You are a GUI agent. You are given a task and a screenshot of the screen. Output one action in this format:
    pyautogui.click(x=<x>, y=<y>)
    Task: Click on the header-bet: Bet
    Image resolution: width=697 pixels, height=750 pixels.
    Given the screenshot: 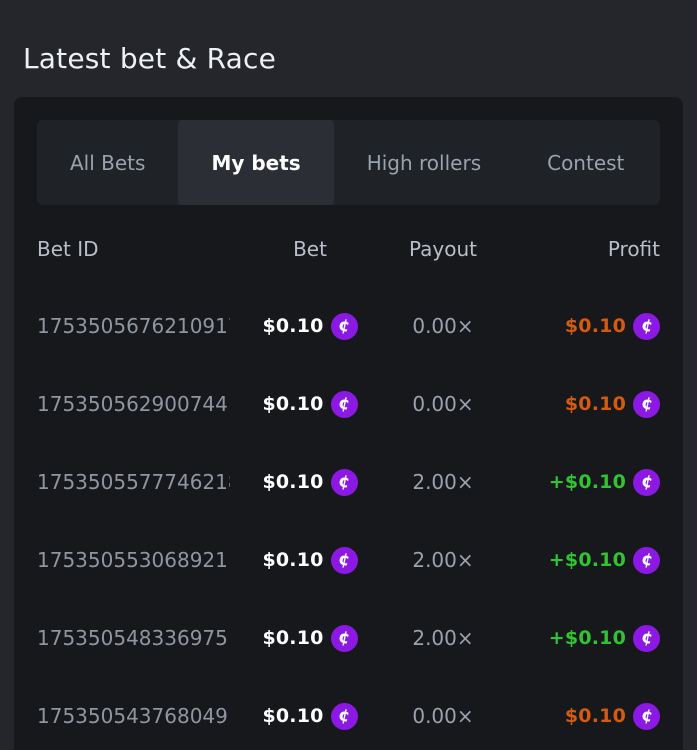 What is the action you would take?
    pyautogui.click(x=310, y=249)
    